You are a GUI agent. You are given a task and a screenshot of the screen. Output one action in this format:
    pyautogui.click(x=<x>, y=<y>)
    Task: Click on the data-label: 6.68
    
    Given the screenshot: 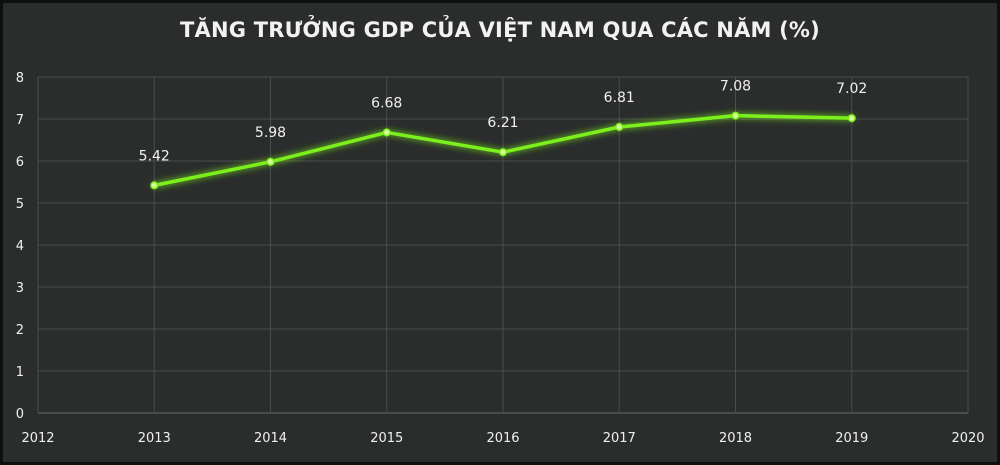 What is the action you would take?
    pyautogui.click(x=386, y=103)
    